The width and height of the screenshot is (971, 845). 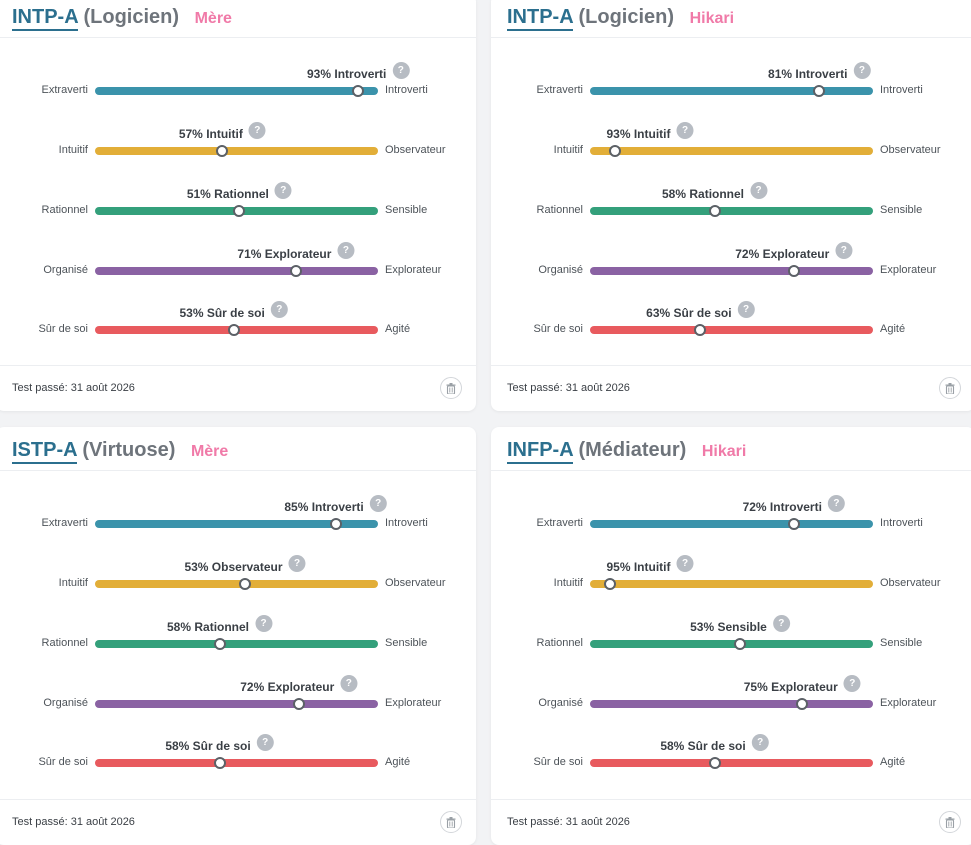 I want to click on trait-percentage-label: 53% Sûr de soi, so click(x=222, y=313).